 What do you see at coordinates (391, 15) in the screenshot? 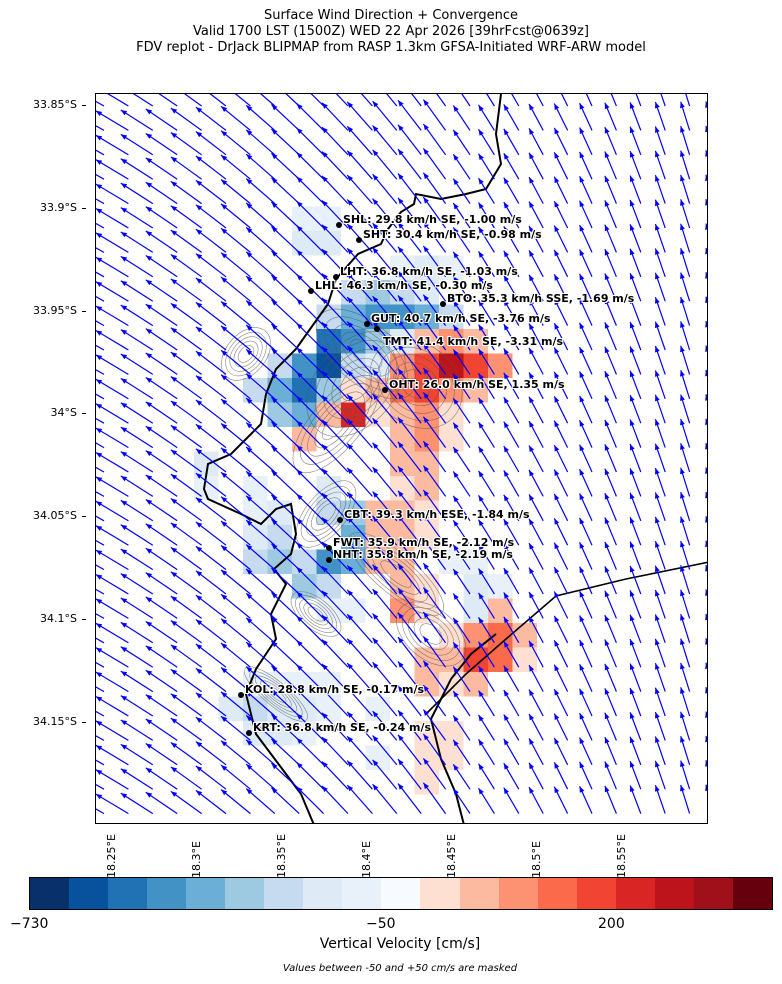
I see `title-line-1: Surface Wind Direction + Convergence` at bounding box center [391, 15].